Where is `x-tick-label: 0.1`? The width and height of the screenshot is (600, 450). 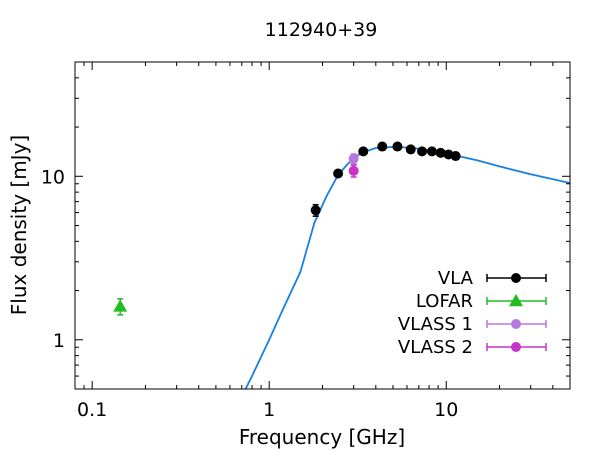
x-tick-label: 0.1 is located at coordinates (92, 410).